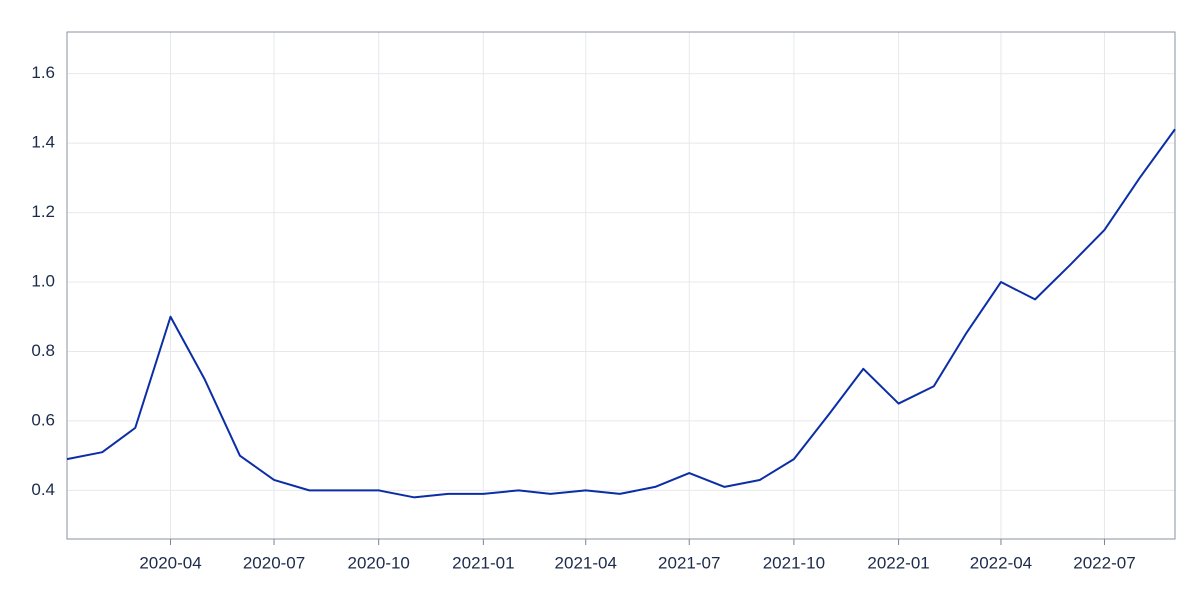  I want to click on y-tick-label: 1.0, so click(43, 281).